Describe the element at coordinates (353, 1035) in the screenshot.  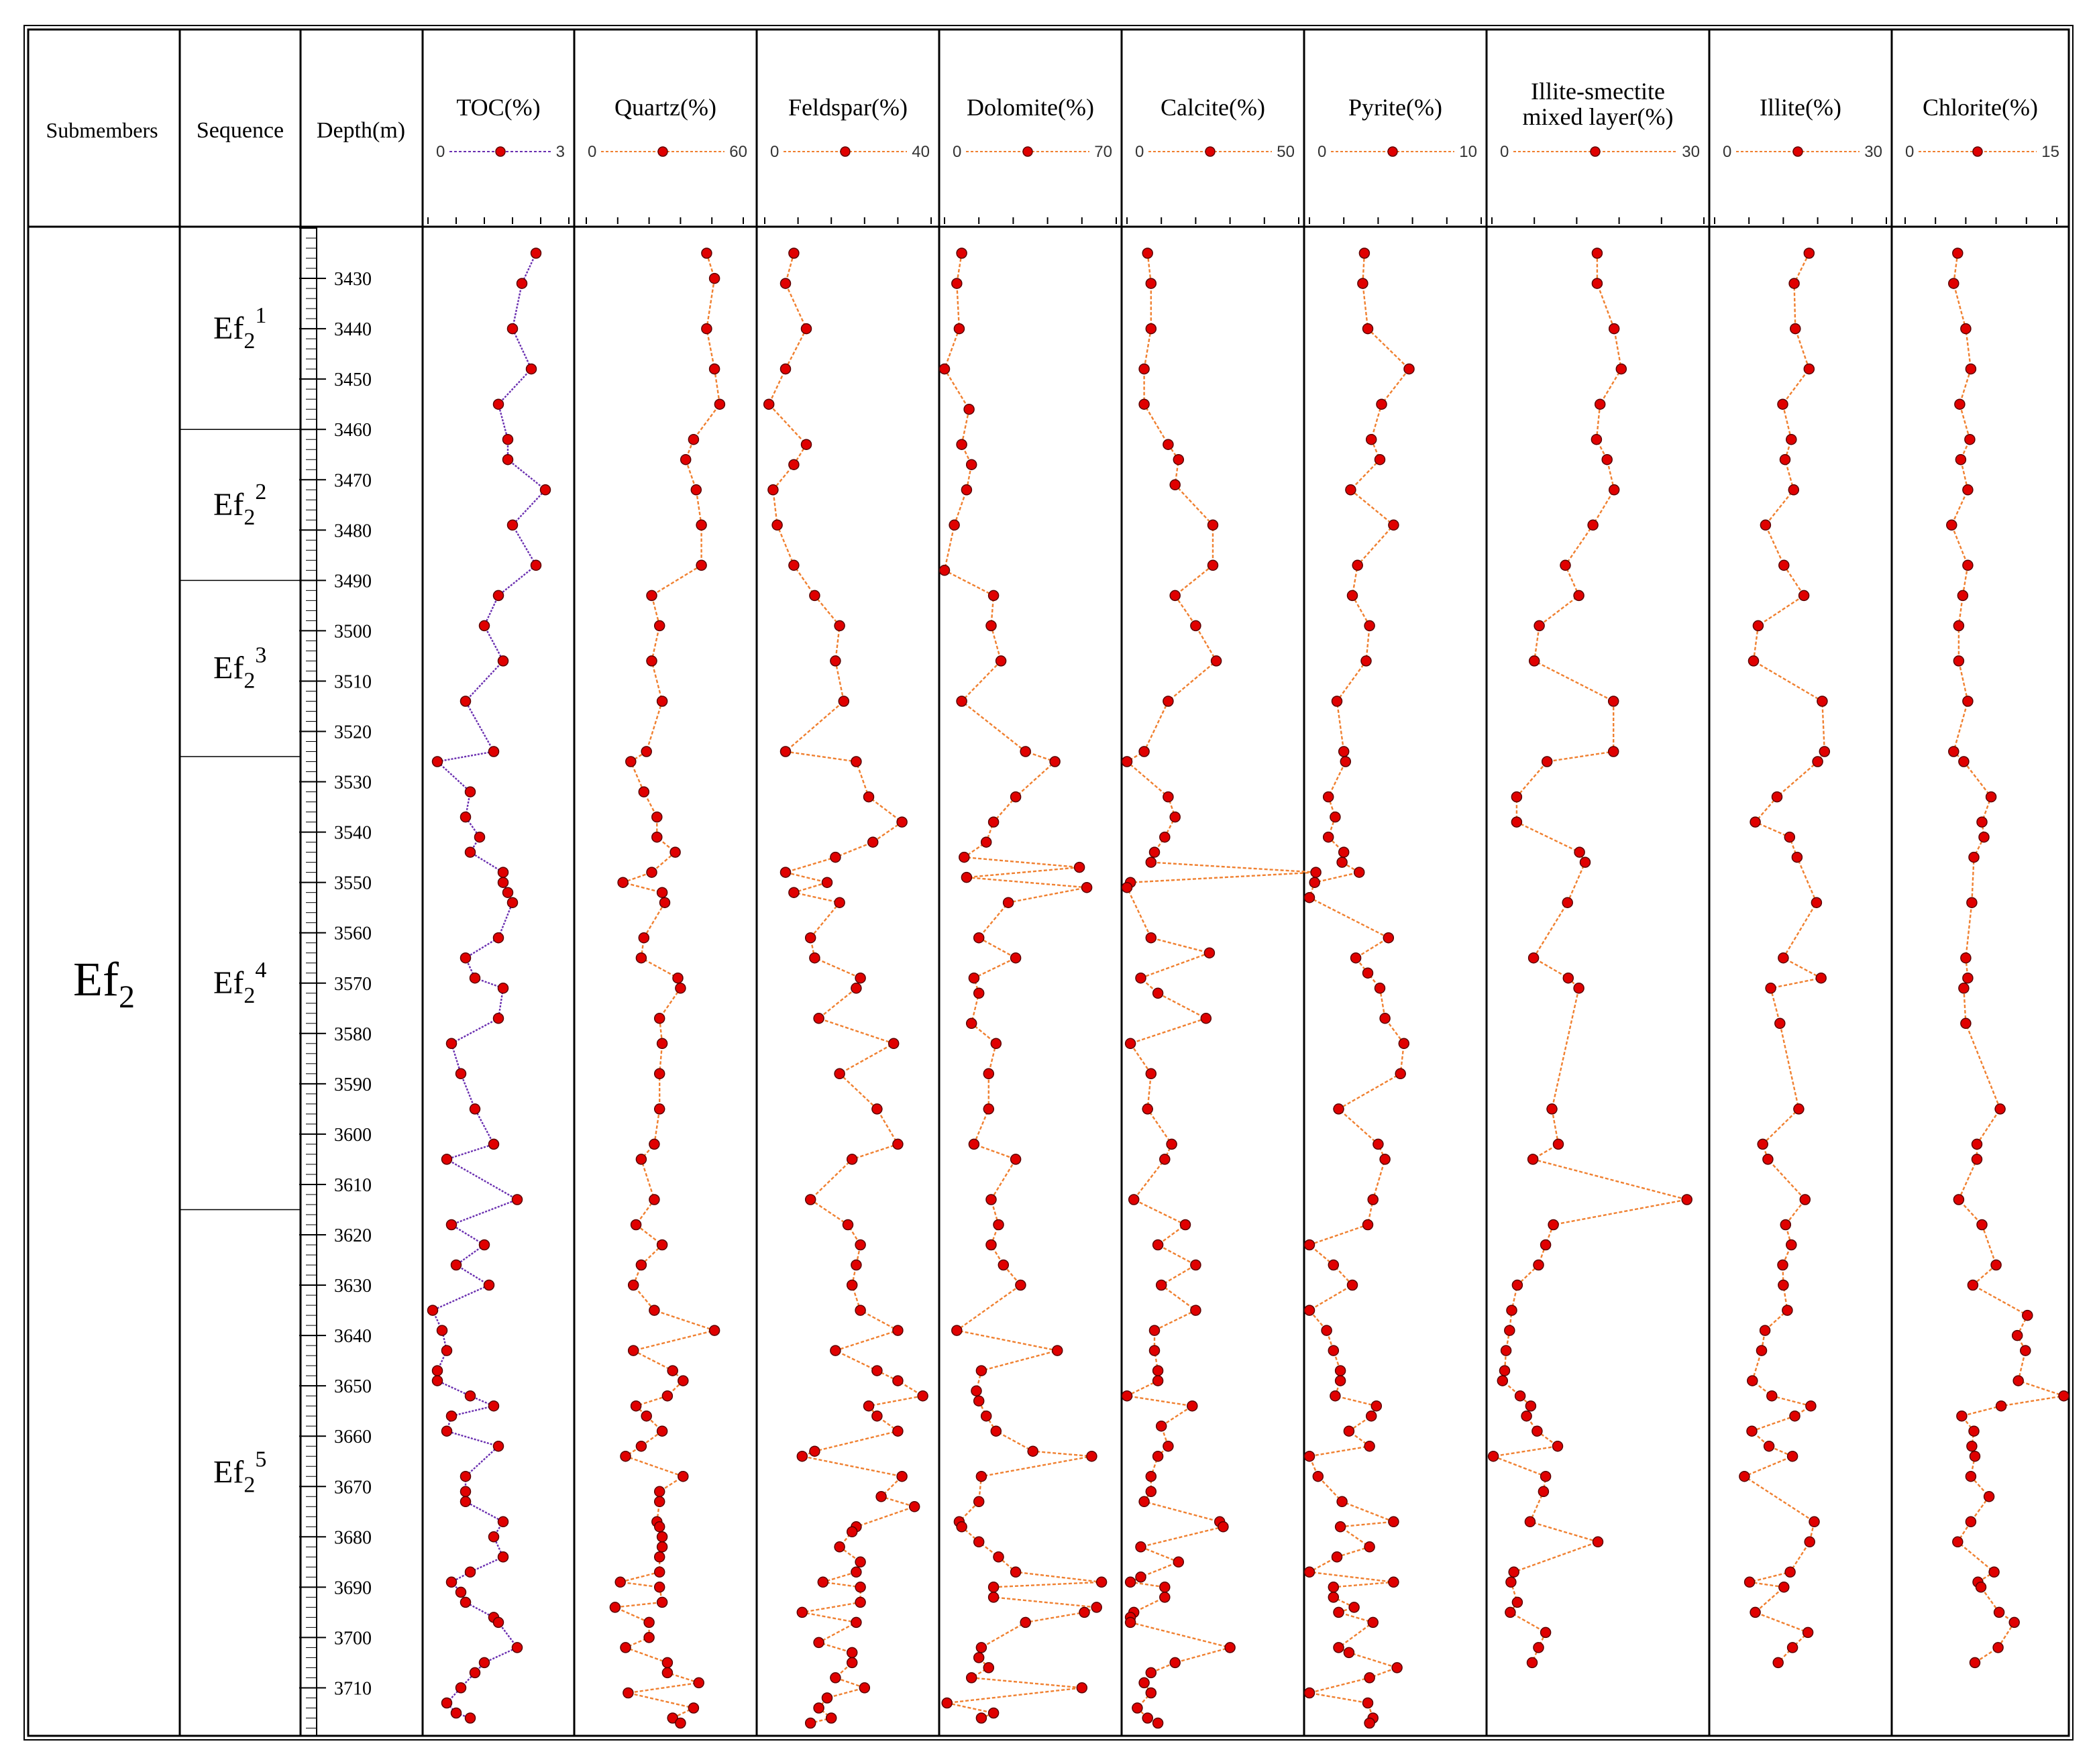
I see `depth-tick-label: 3580` at that location.